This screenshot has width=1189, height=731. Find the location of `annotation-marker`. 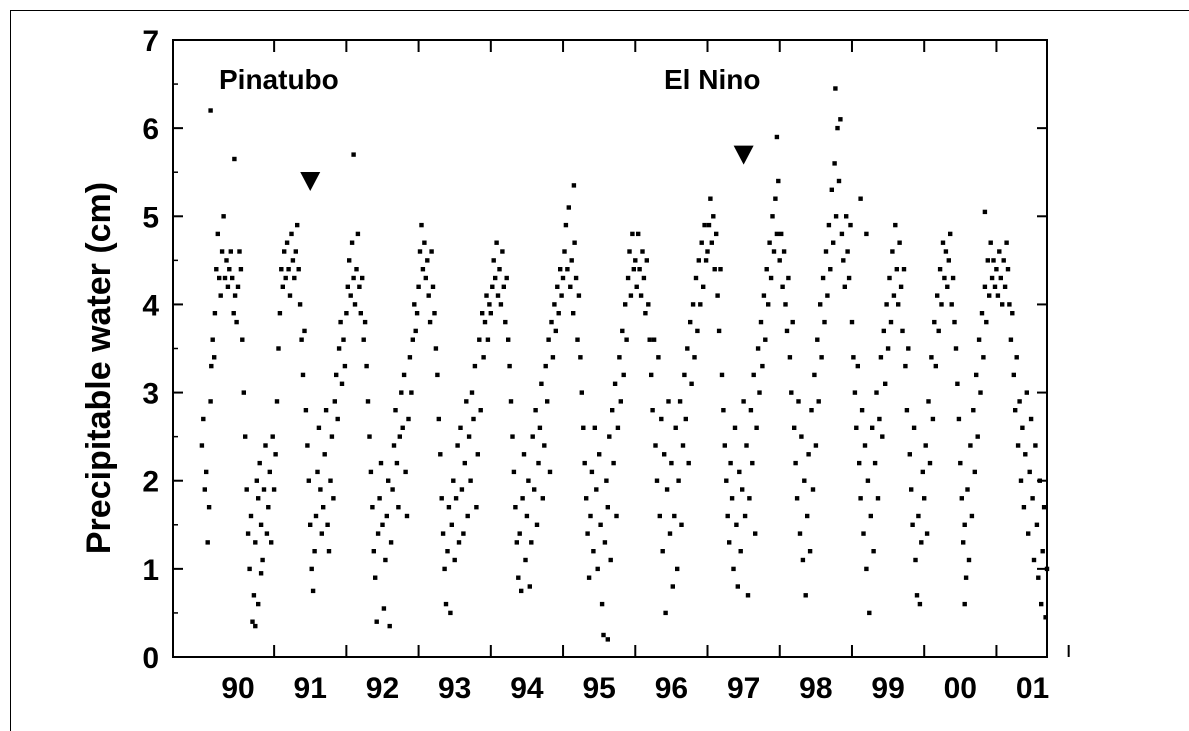

annotation-marker is located at coordinates (743, 155).